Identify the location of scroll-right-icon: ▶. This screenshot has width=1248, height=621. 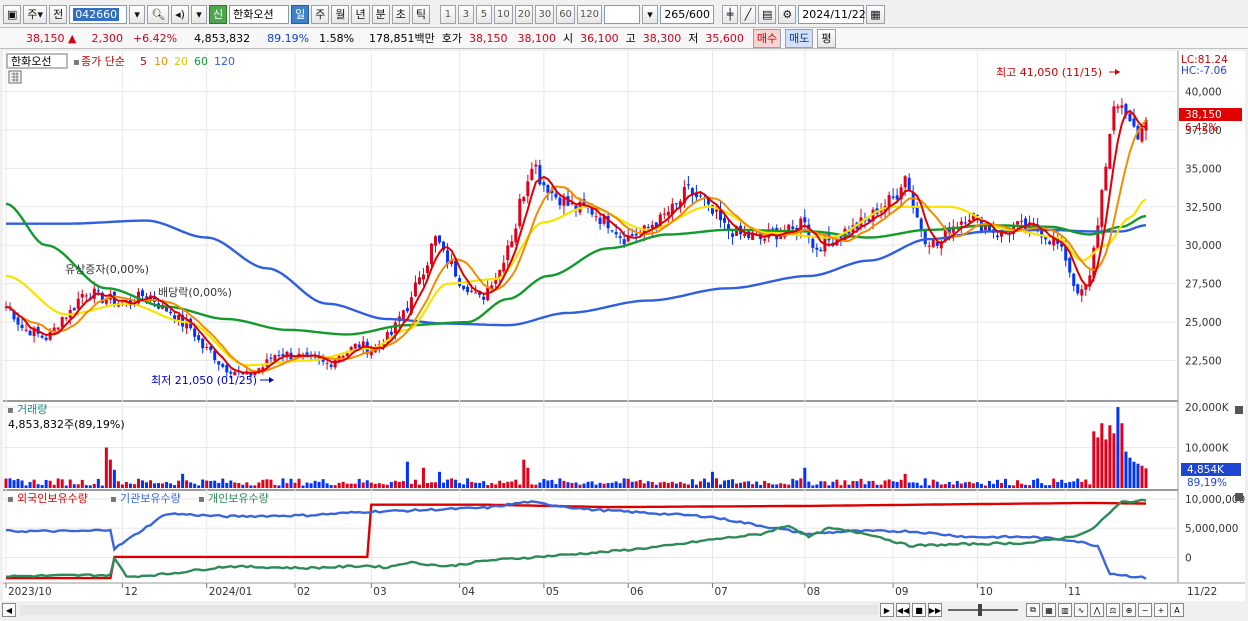
(887, 610).